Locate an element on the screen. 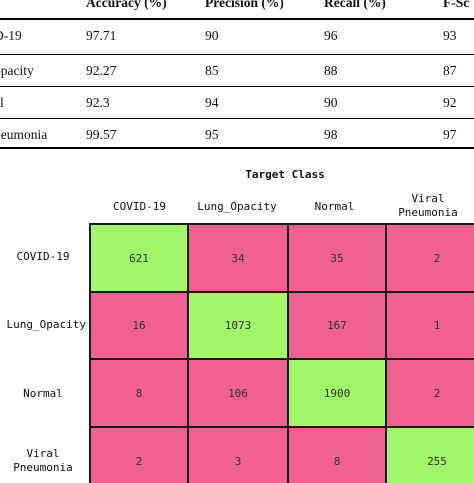 This screenshot has height=483, width=474. table-bottom-rule is located at coordinates (237, 148).